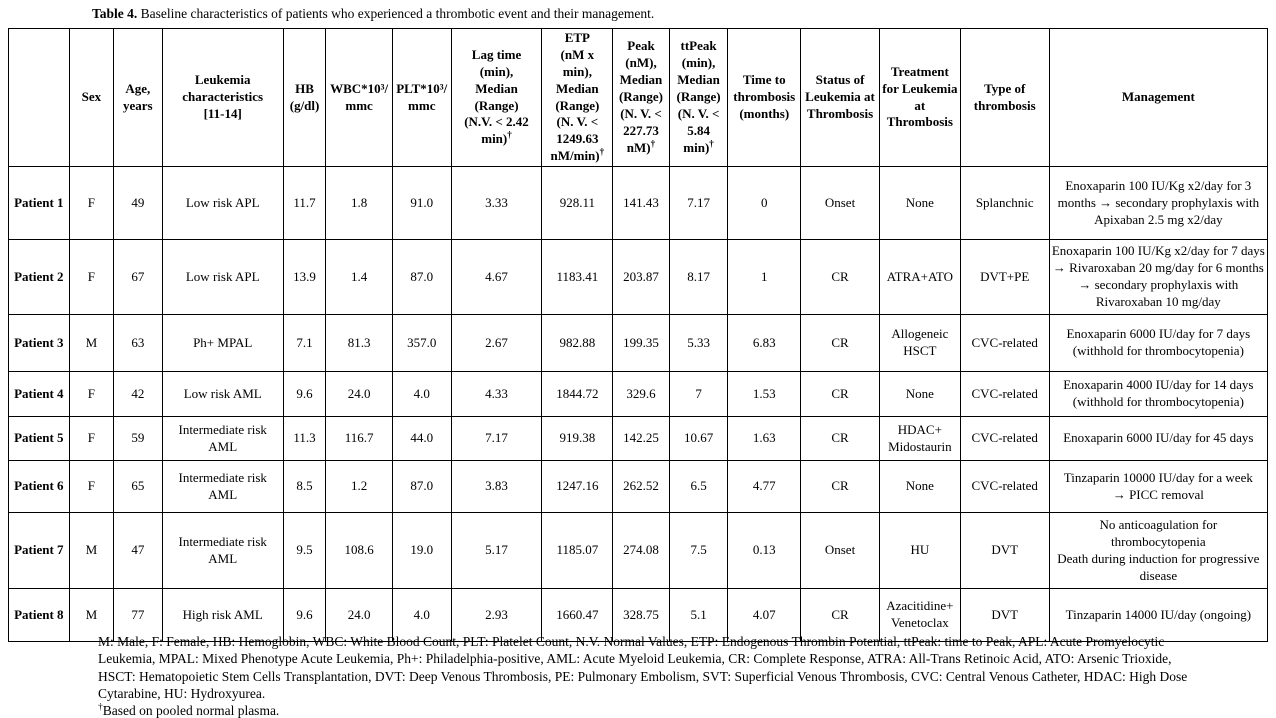 This screenshot has width=1276, height=718. What do you see at coordinates (496, 551) in the screenshot?
I see `cell-lag-time: 5.17` at bounding box center [496, 551].